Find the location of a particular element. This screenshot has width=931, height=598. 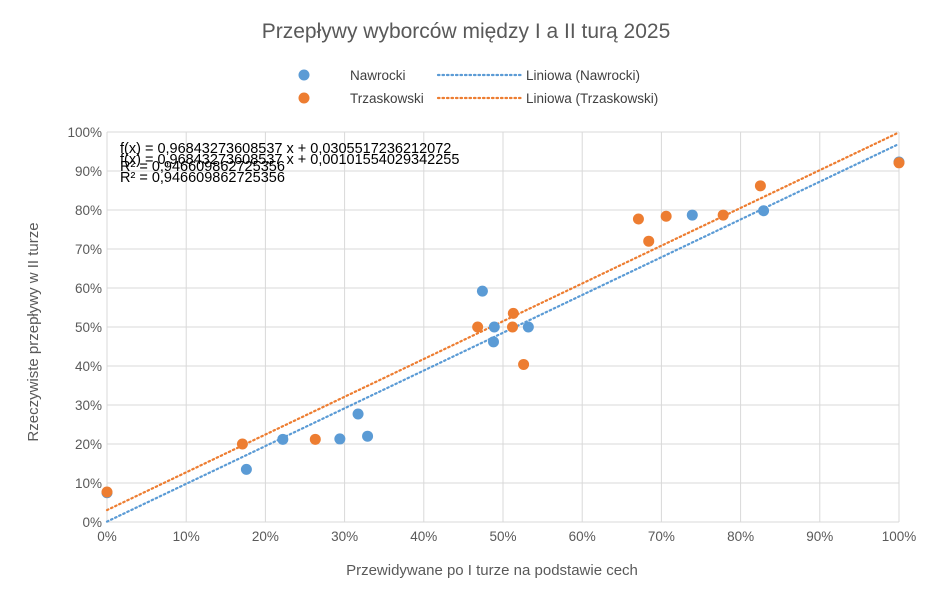

legend-label-nawrocki: Nawrocki is located at coordinates (378, 75).